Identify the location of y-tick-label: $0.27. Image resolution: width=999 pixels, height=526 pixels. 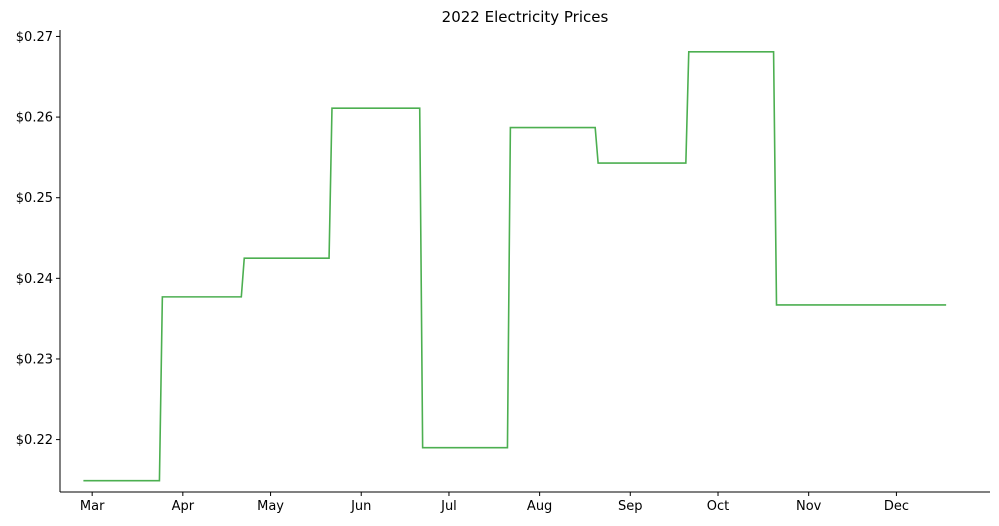
(34, 37).